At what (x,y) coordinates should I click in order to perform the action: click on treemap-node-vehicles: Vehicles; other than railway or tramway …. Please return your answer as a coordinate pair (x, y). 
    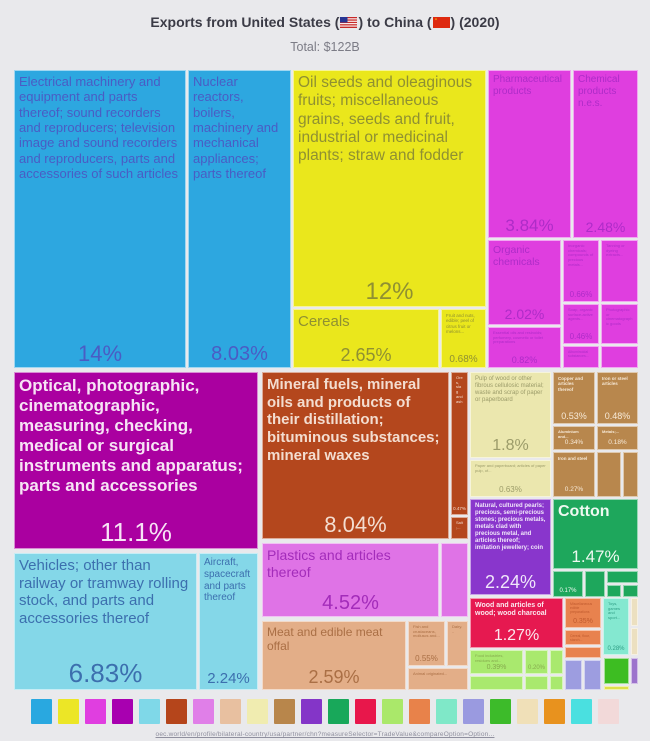
    Looking at the image, I should click on (105, 621).